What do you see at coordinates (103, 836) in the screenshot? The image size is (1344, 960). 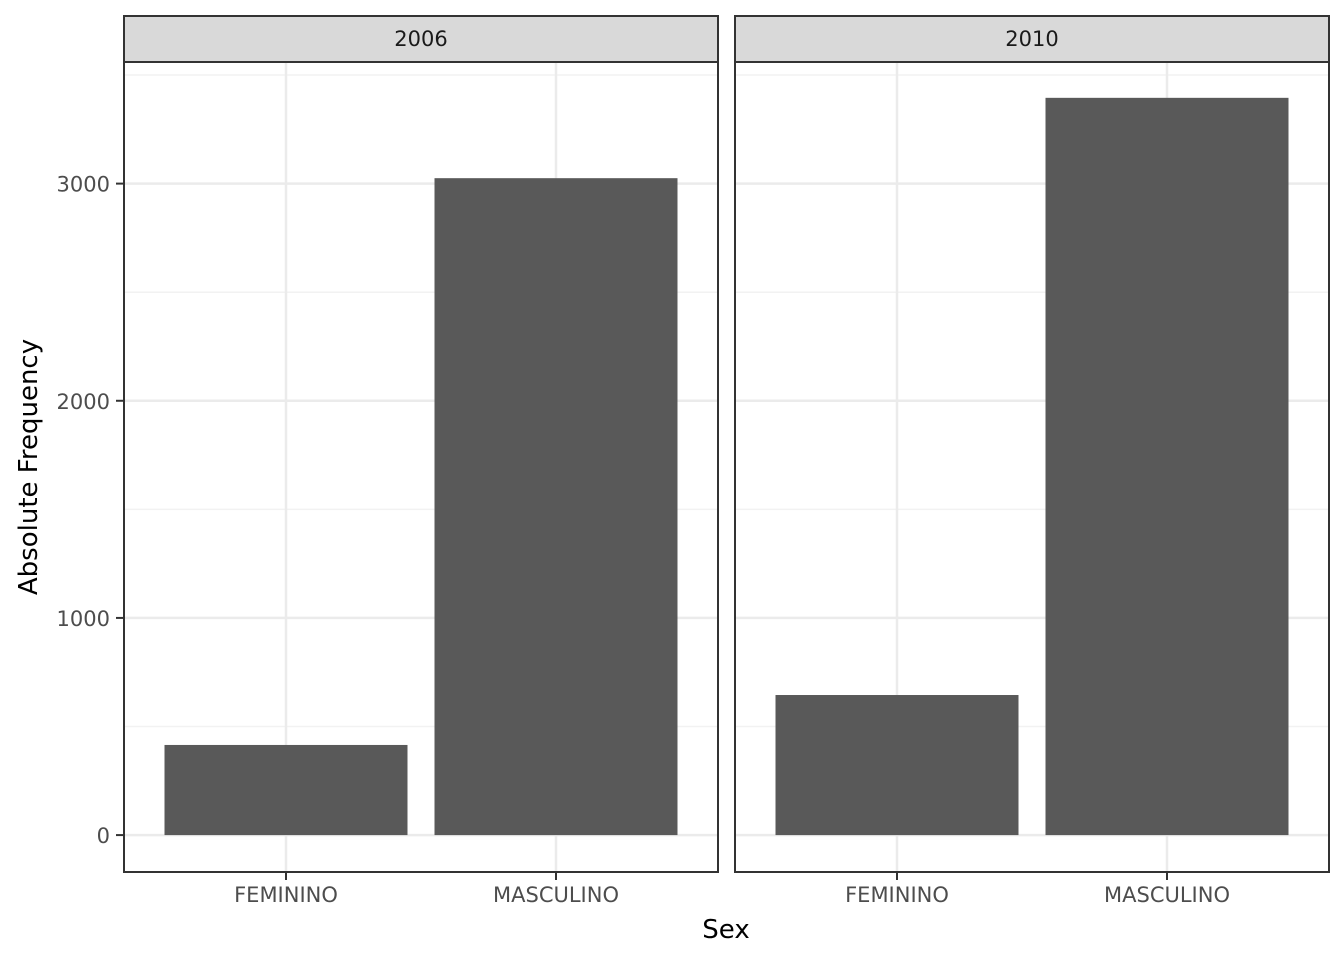 I see `y-tick-label: 0` at bounding box center [103, 836].